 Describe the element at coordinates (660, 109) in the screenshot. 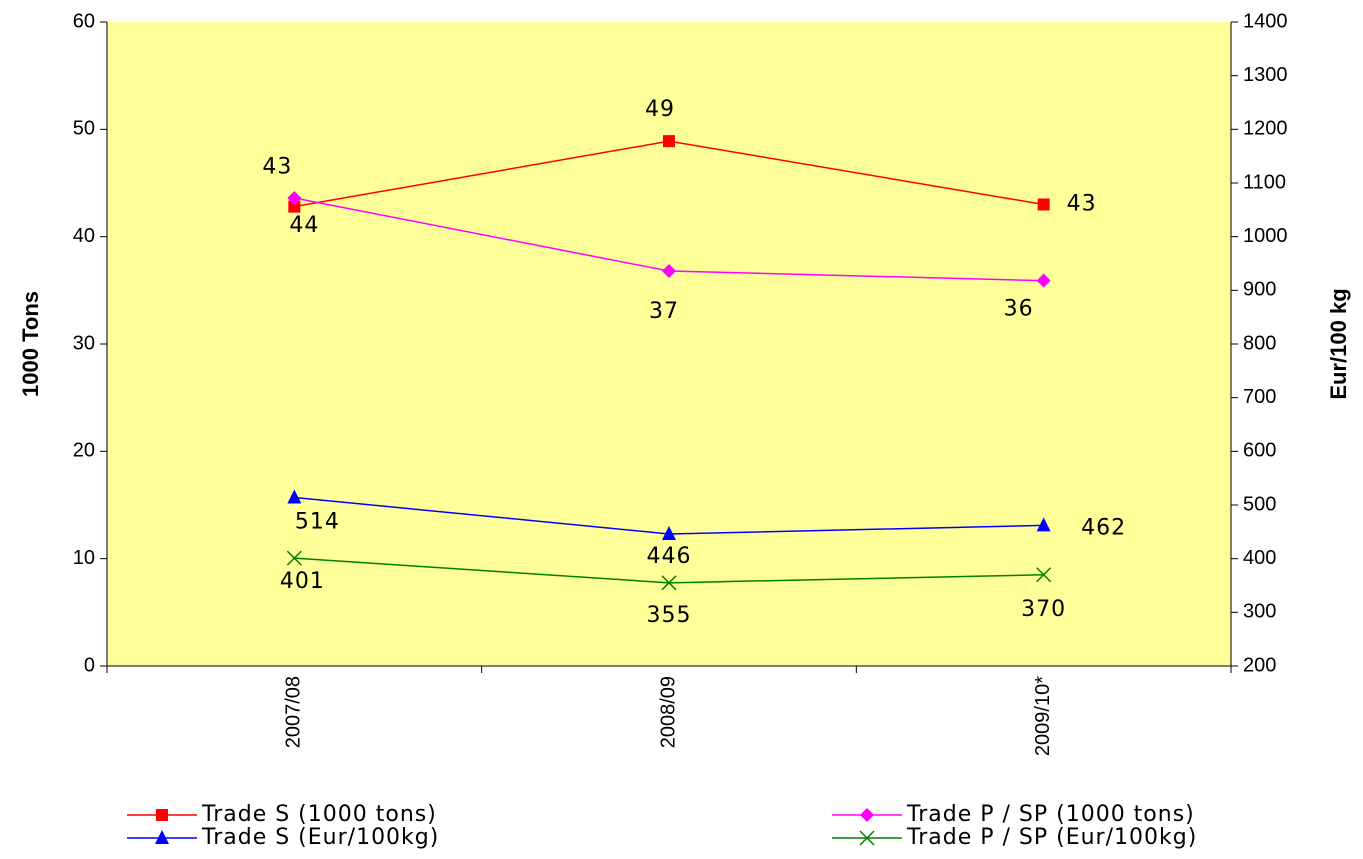

I see `data-label: 49` at that location.